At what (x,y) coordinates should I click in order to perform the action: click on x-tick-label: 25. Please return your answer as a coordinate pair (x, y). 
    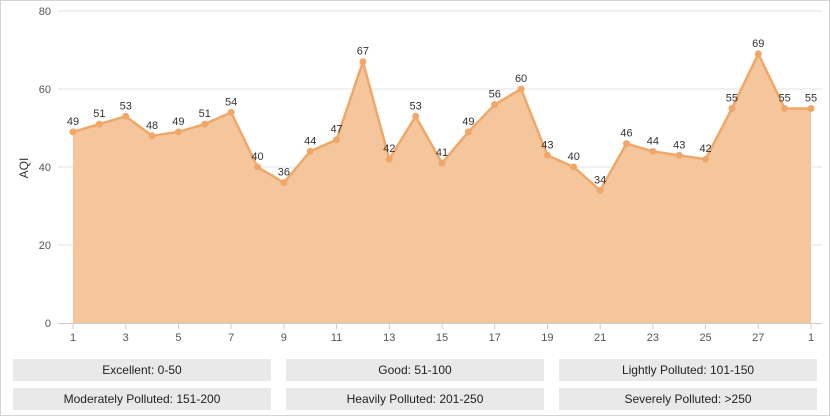
    Looking at the image, I should click on (705, 338).